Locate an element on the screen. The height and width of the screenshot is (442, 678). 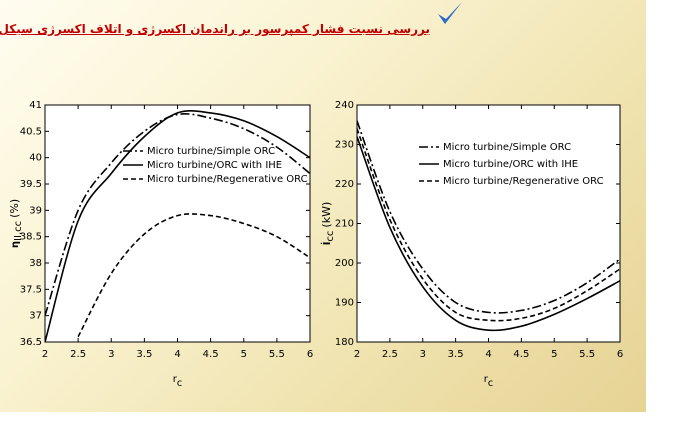
y-tick-label: 38.5 is located at coordinates (31, 237).